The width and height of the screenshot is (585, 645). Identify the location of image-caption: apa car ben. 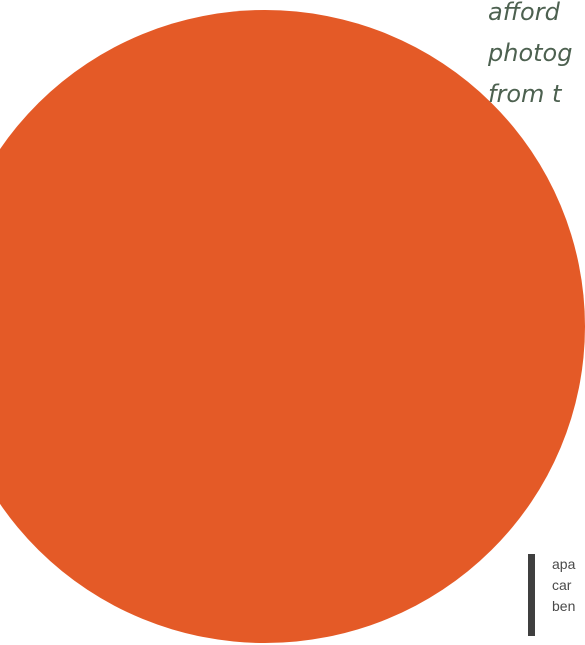
(556, 595).